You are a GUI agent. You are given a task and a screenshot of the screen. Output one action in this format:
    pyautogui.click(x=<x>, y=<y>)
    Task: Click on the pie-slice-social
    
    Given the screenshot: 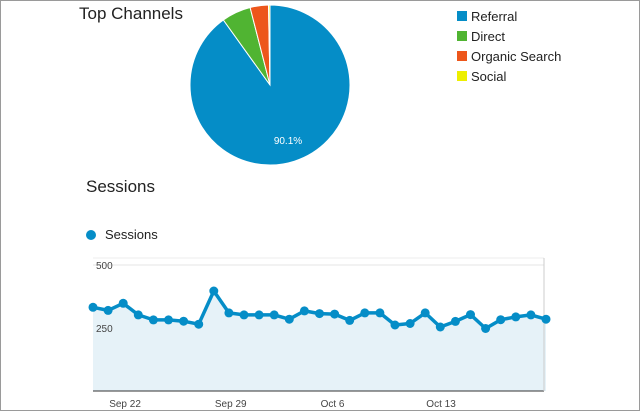 What is the action you would take?
    pyautogui.click(x=269, y=45)
    